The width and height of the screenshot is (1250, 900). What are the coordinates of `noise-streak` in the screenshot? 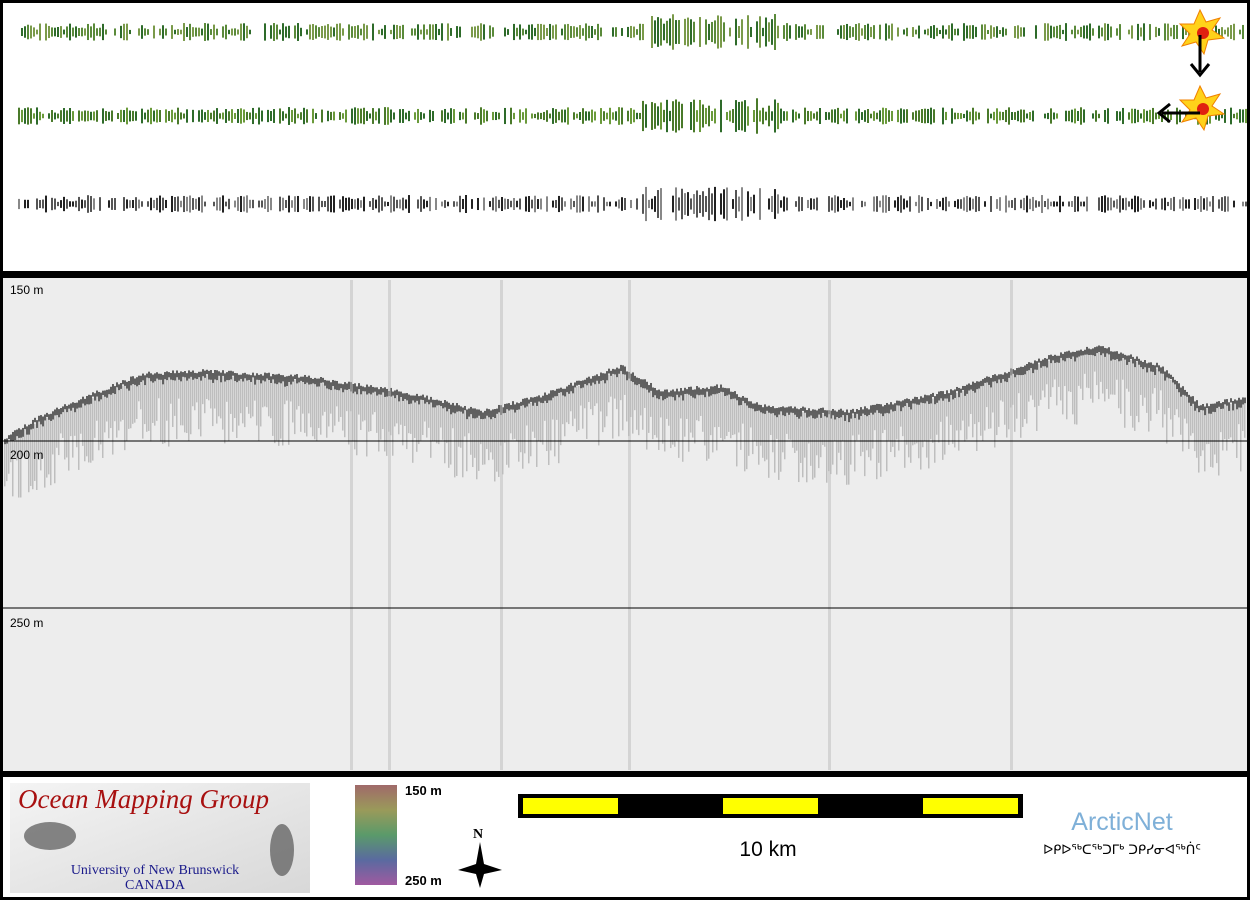 It's located at (829, 525).